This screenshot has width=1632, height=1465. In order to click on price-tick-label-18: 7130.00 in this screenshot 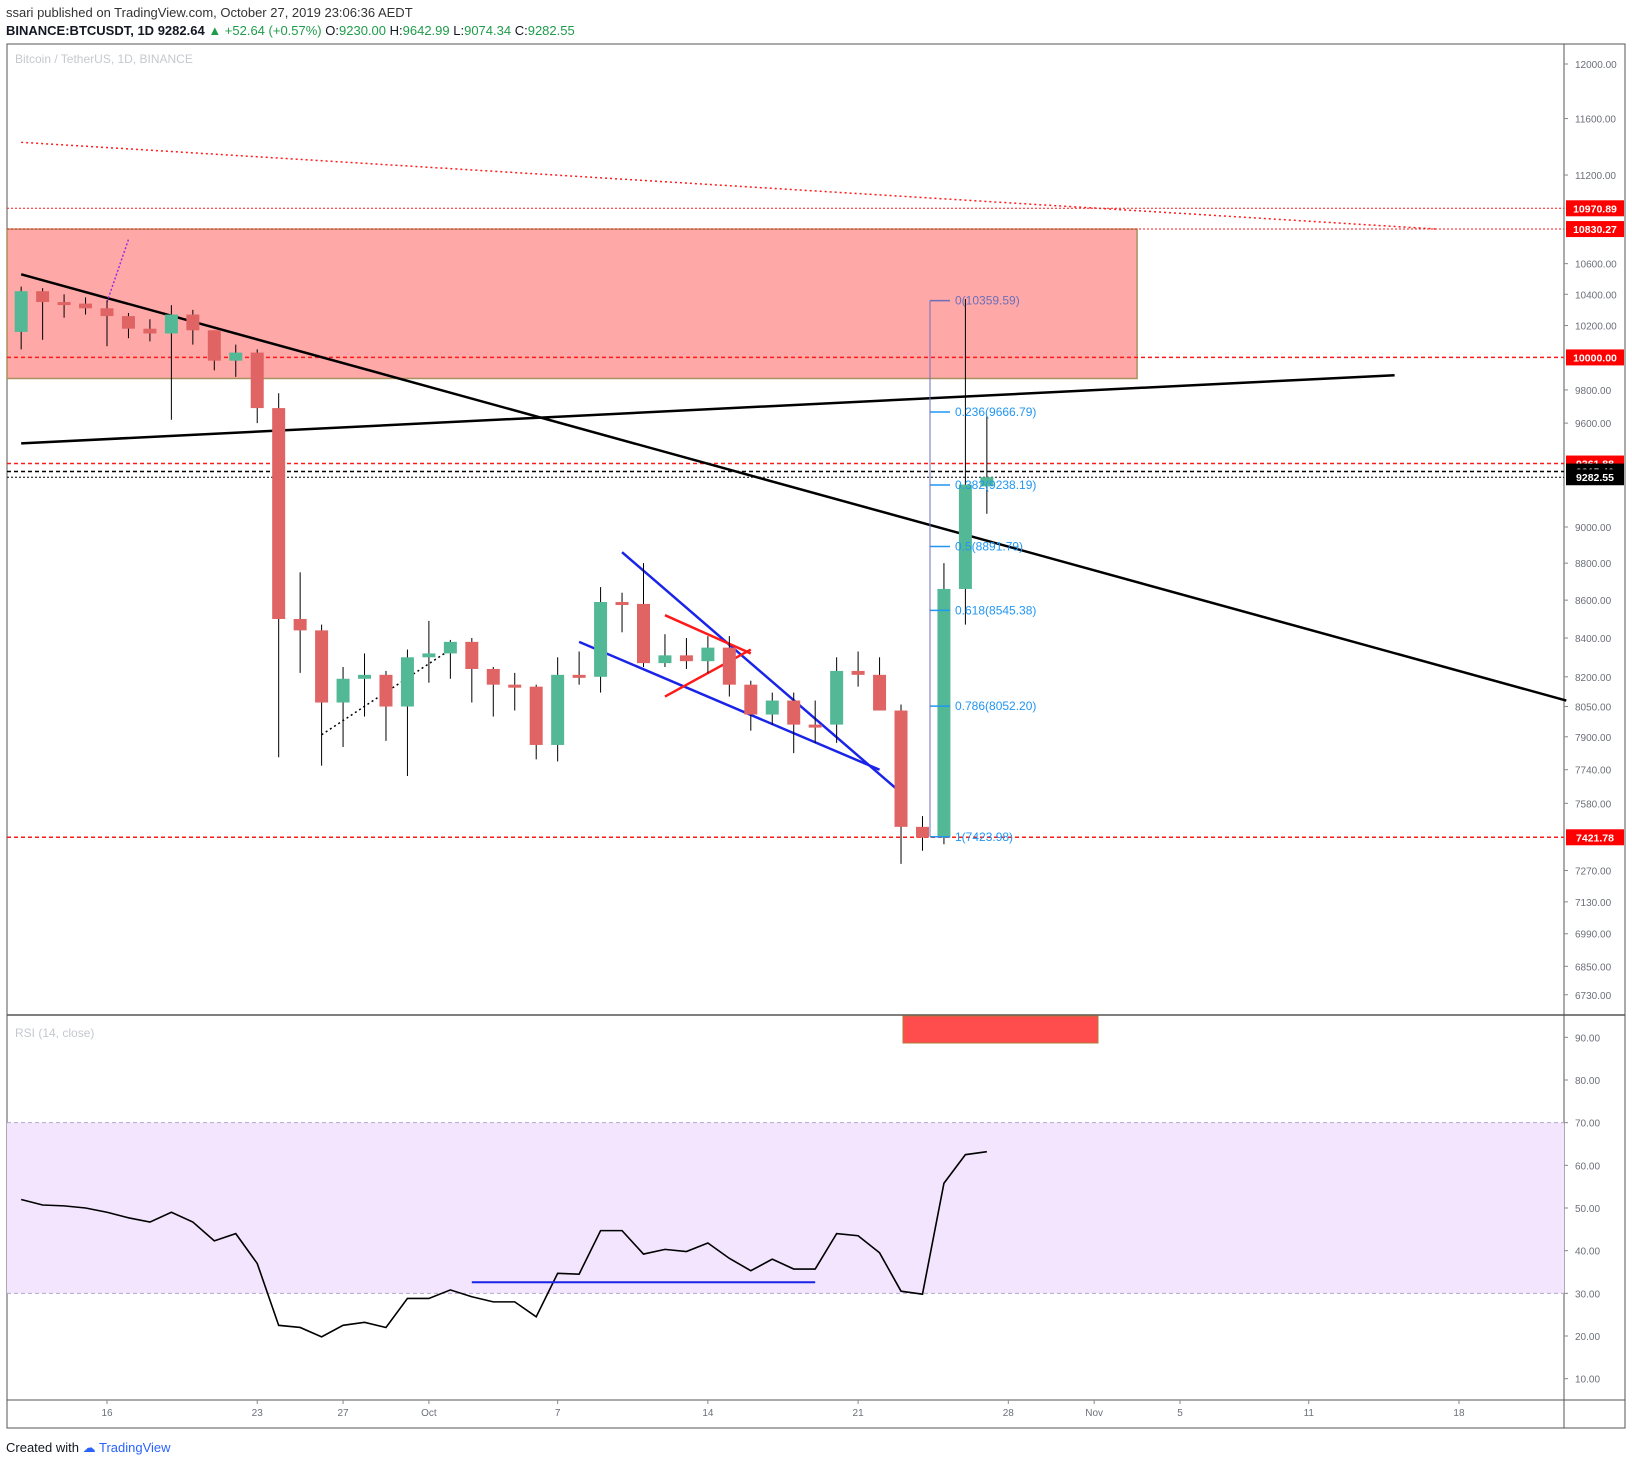, I will do `click(1593, 903)`.